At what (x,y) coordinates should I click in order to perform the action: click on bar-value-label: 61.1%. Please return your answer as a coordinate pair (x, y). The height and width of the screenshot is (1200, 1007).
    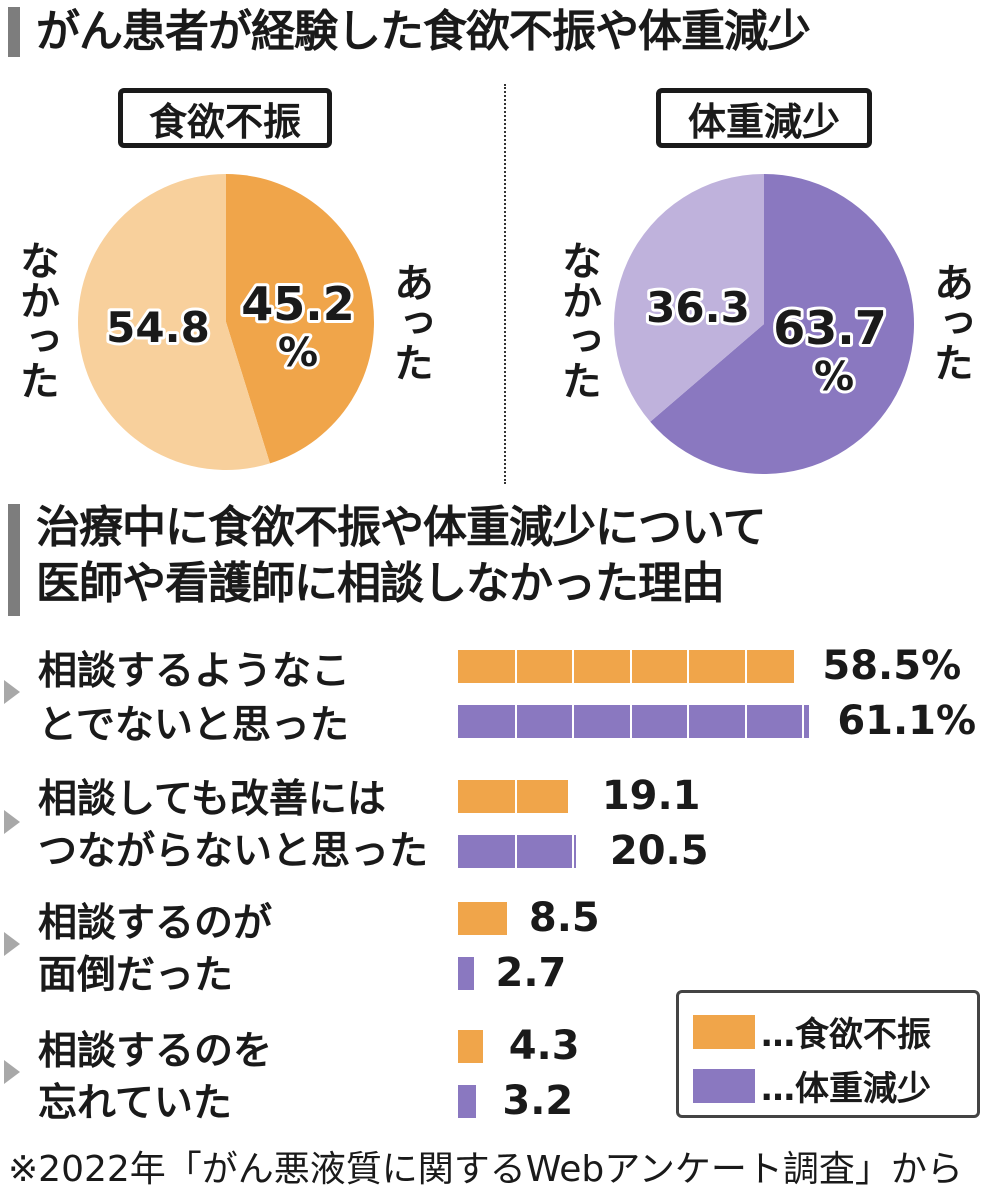
    Looking at the image, I should click on (907, 721).